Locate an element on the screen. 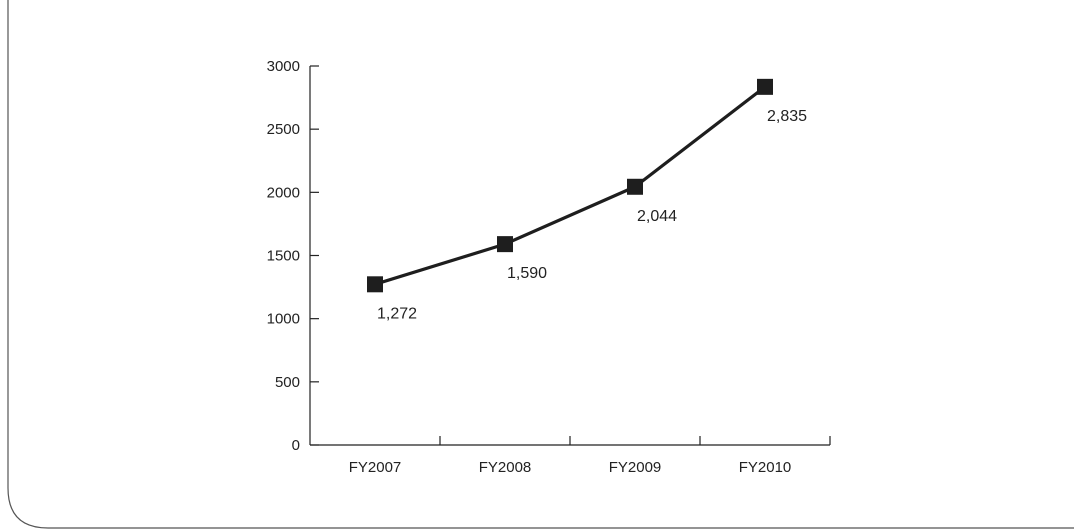 The width and height of the screenshot is (1074, 529). y-tick-label: 1000 is located at coordinates (283, 319).